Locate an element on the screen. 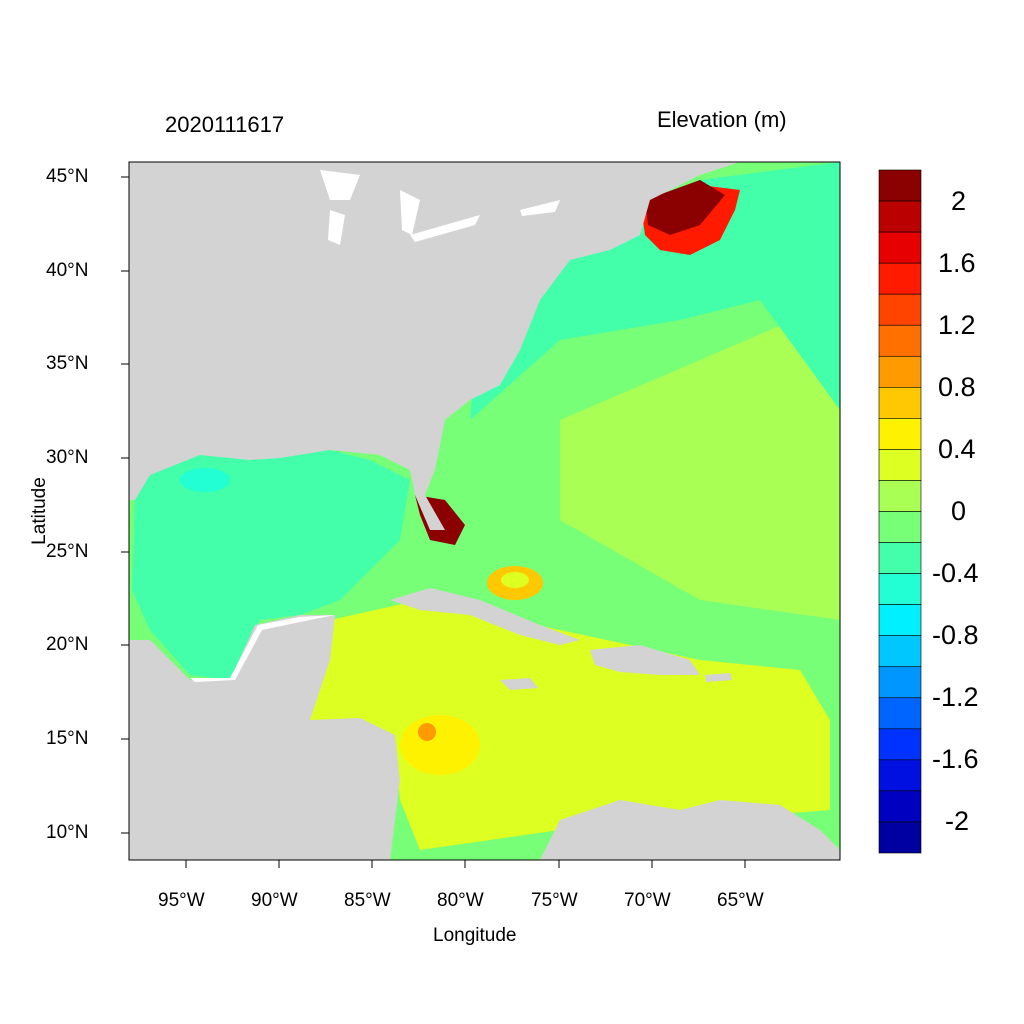 This screenshot has width=1024, height=1024. y-tick-label: 15°N is located at coordinates (67, 738).